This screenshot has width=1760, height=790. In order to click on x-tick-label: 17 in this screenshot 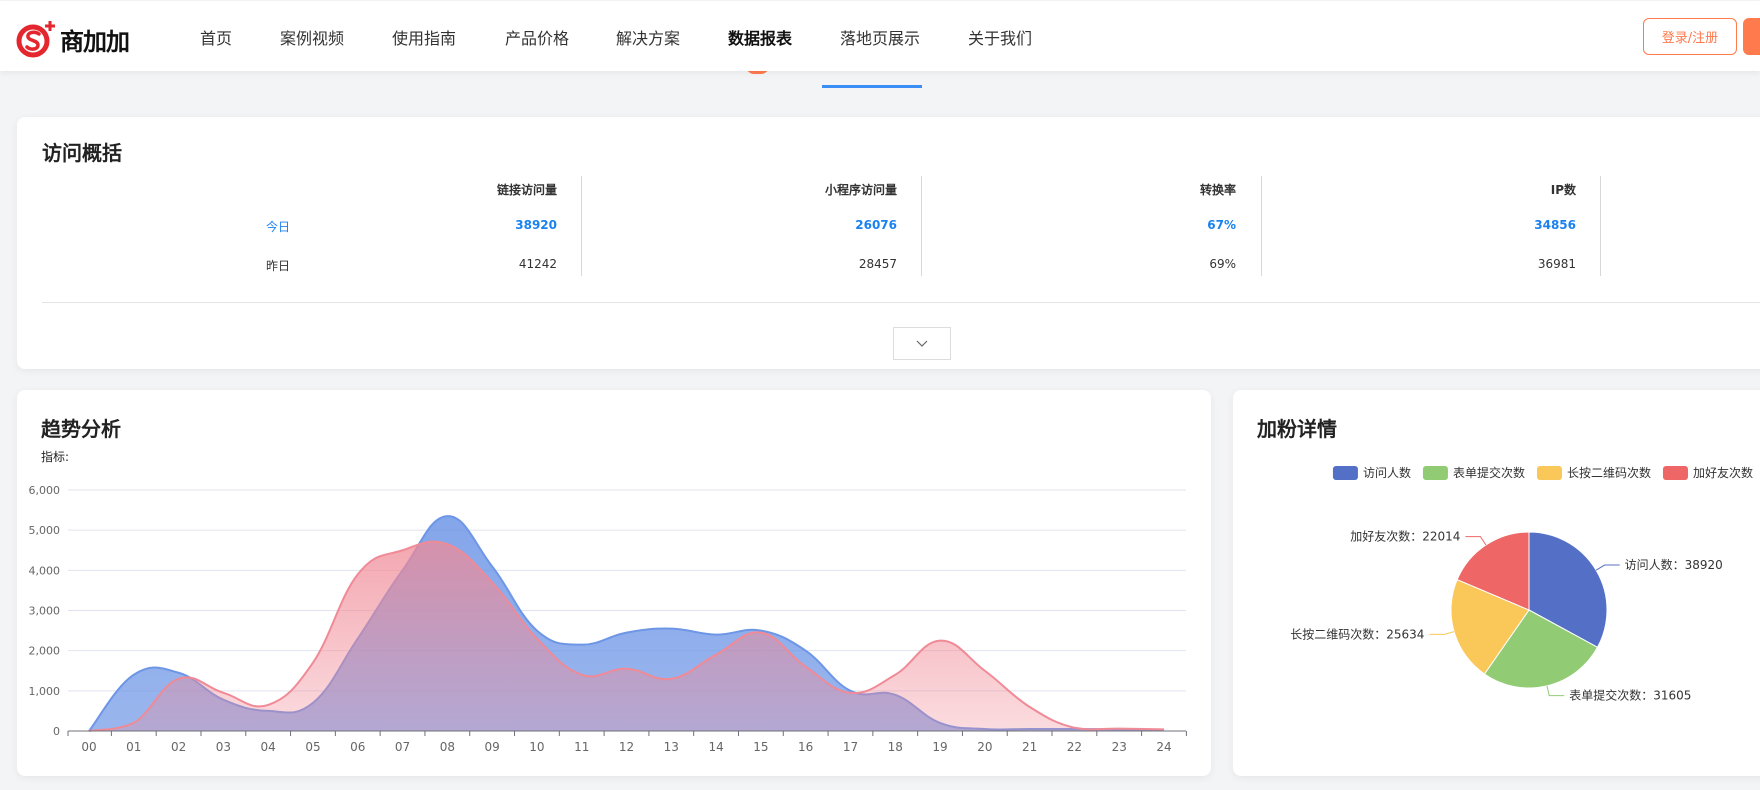, I will do `click(850, 747)`.